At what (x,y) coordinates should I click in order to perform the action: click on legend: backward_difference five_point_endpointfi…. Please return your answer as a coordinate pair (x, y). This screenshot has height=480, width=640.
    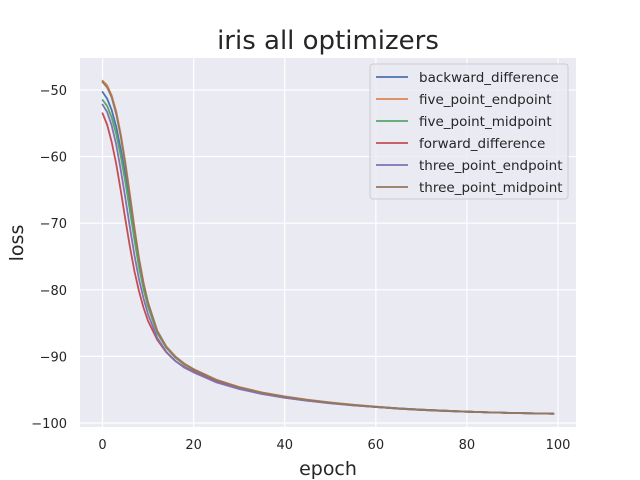
    Looking at the image, I should click on (469, 131).